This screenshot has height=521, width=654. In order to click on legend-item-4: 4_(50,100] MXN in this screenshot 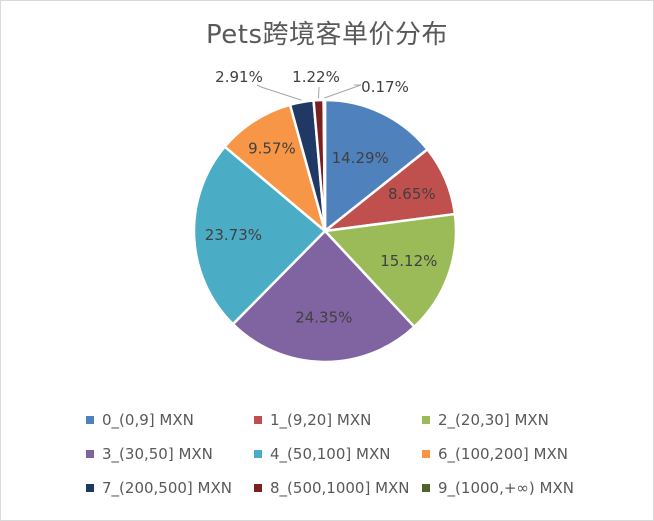, I will do `click(338, 454)`.